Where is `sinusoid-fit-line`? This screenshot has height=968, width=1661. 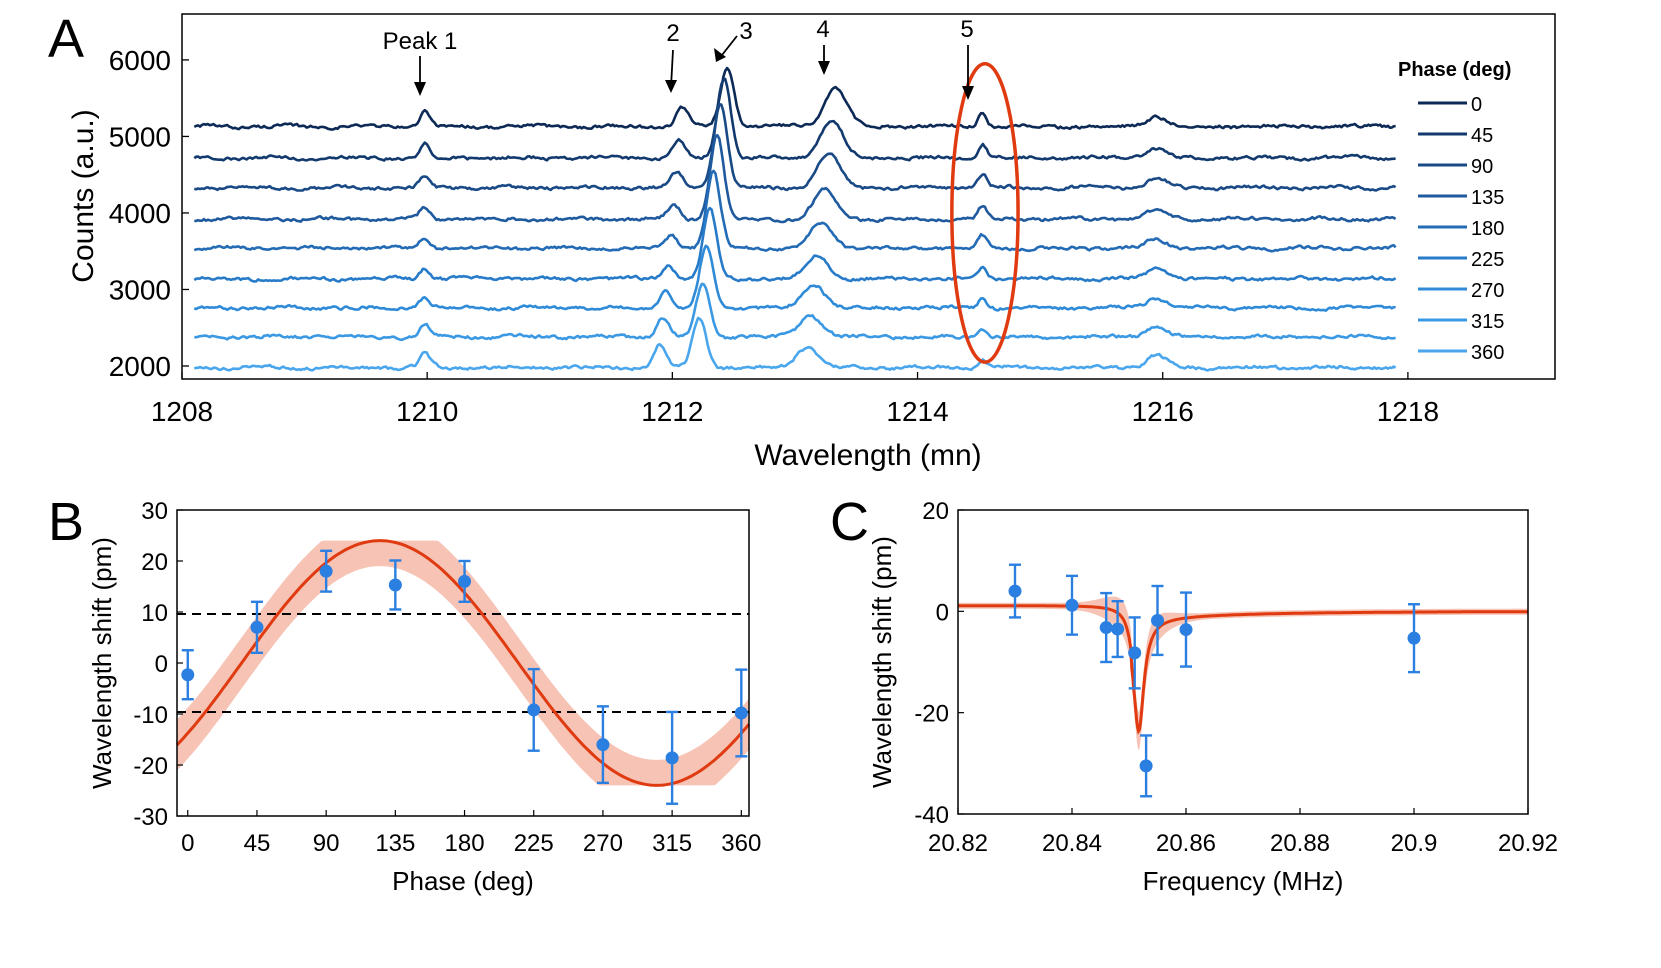 sinusoid-fit-line is located at coordinates (463, 663).